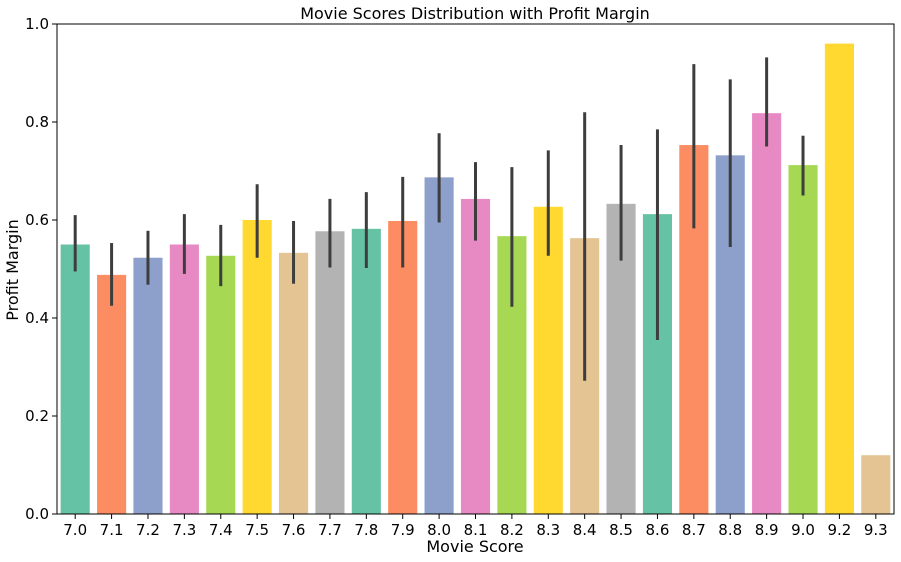 The image size is (901, 562). What do you see at coordinates (75, 530) in the screenshot?
I see `x-tick-label: 7.0` at bounding box center [75, 530].